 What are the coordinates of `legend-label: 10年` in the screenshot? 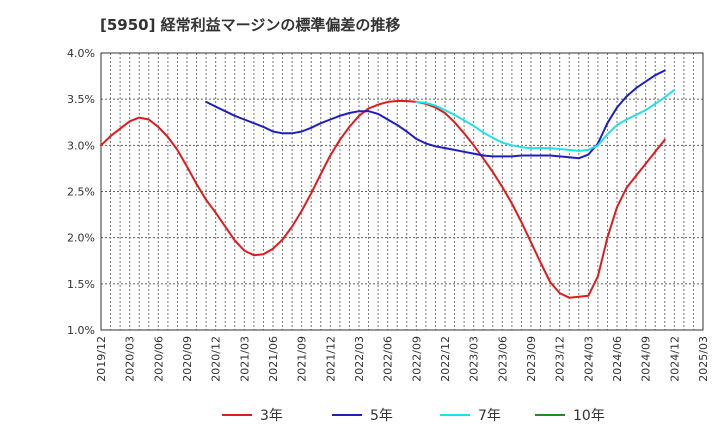 It's located at (589, 416).